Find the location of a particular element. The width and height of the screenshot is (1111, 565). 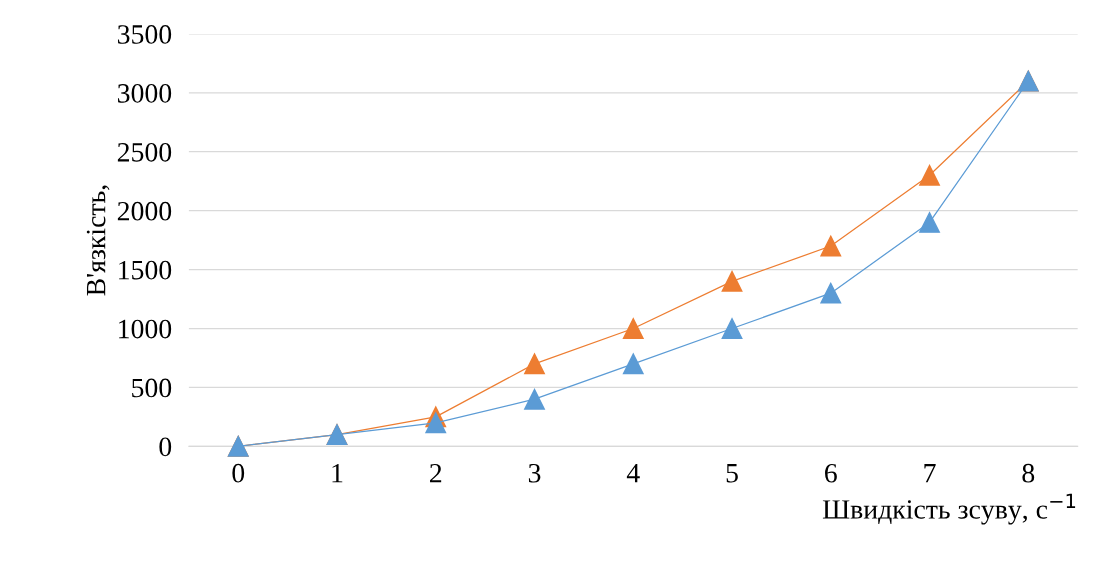

y-tick-label: 3000 is located at coordinates (144, 93).